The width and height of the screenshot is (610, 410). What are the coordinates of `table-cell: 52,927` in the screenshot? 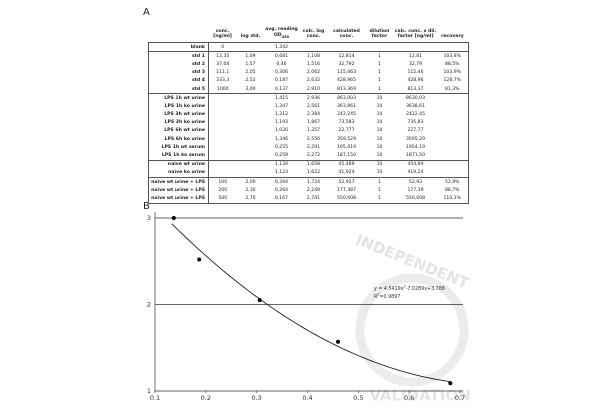 It's located at (346, 182).